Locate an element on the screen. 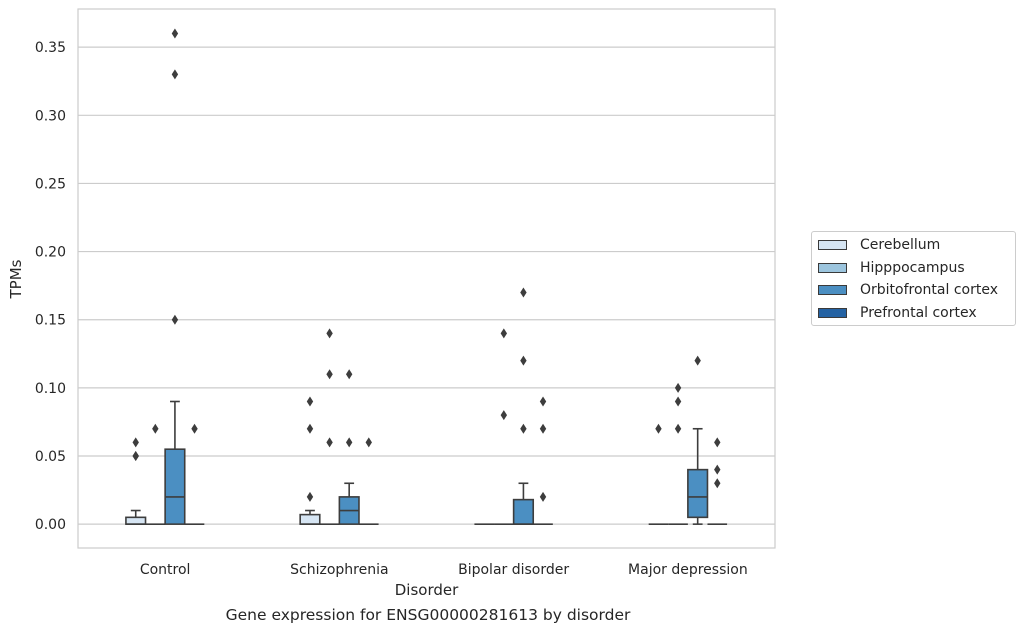 The height and width of the screenshot is (634, 1028). x-tick-label: Schizophrenia is located at coordinates (339, 570).